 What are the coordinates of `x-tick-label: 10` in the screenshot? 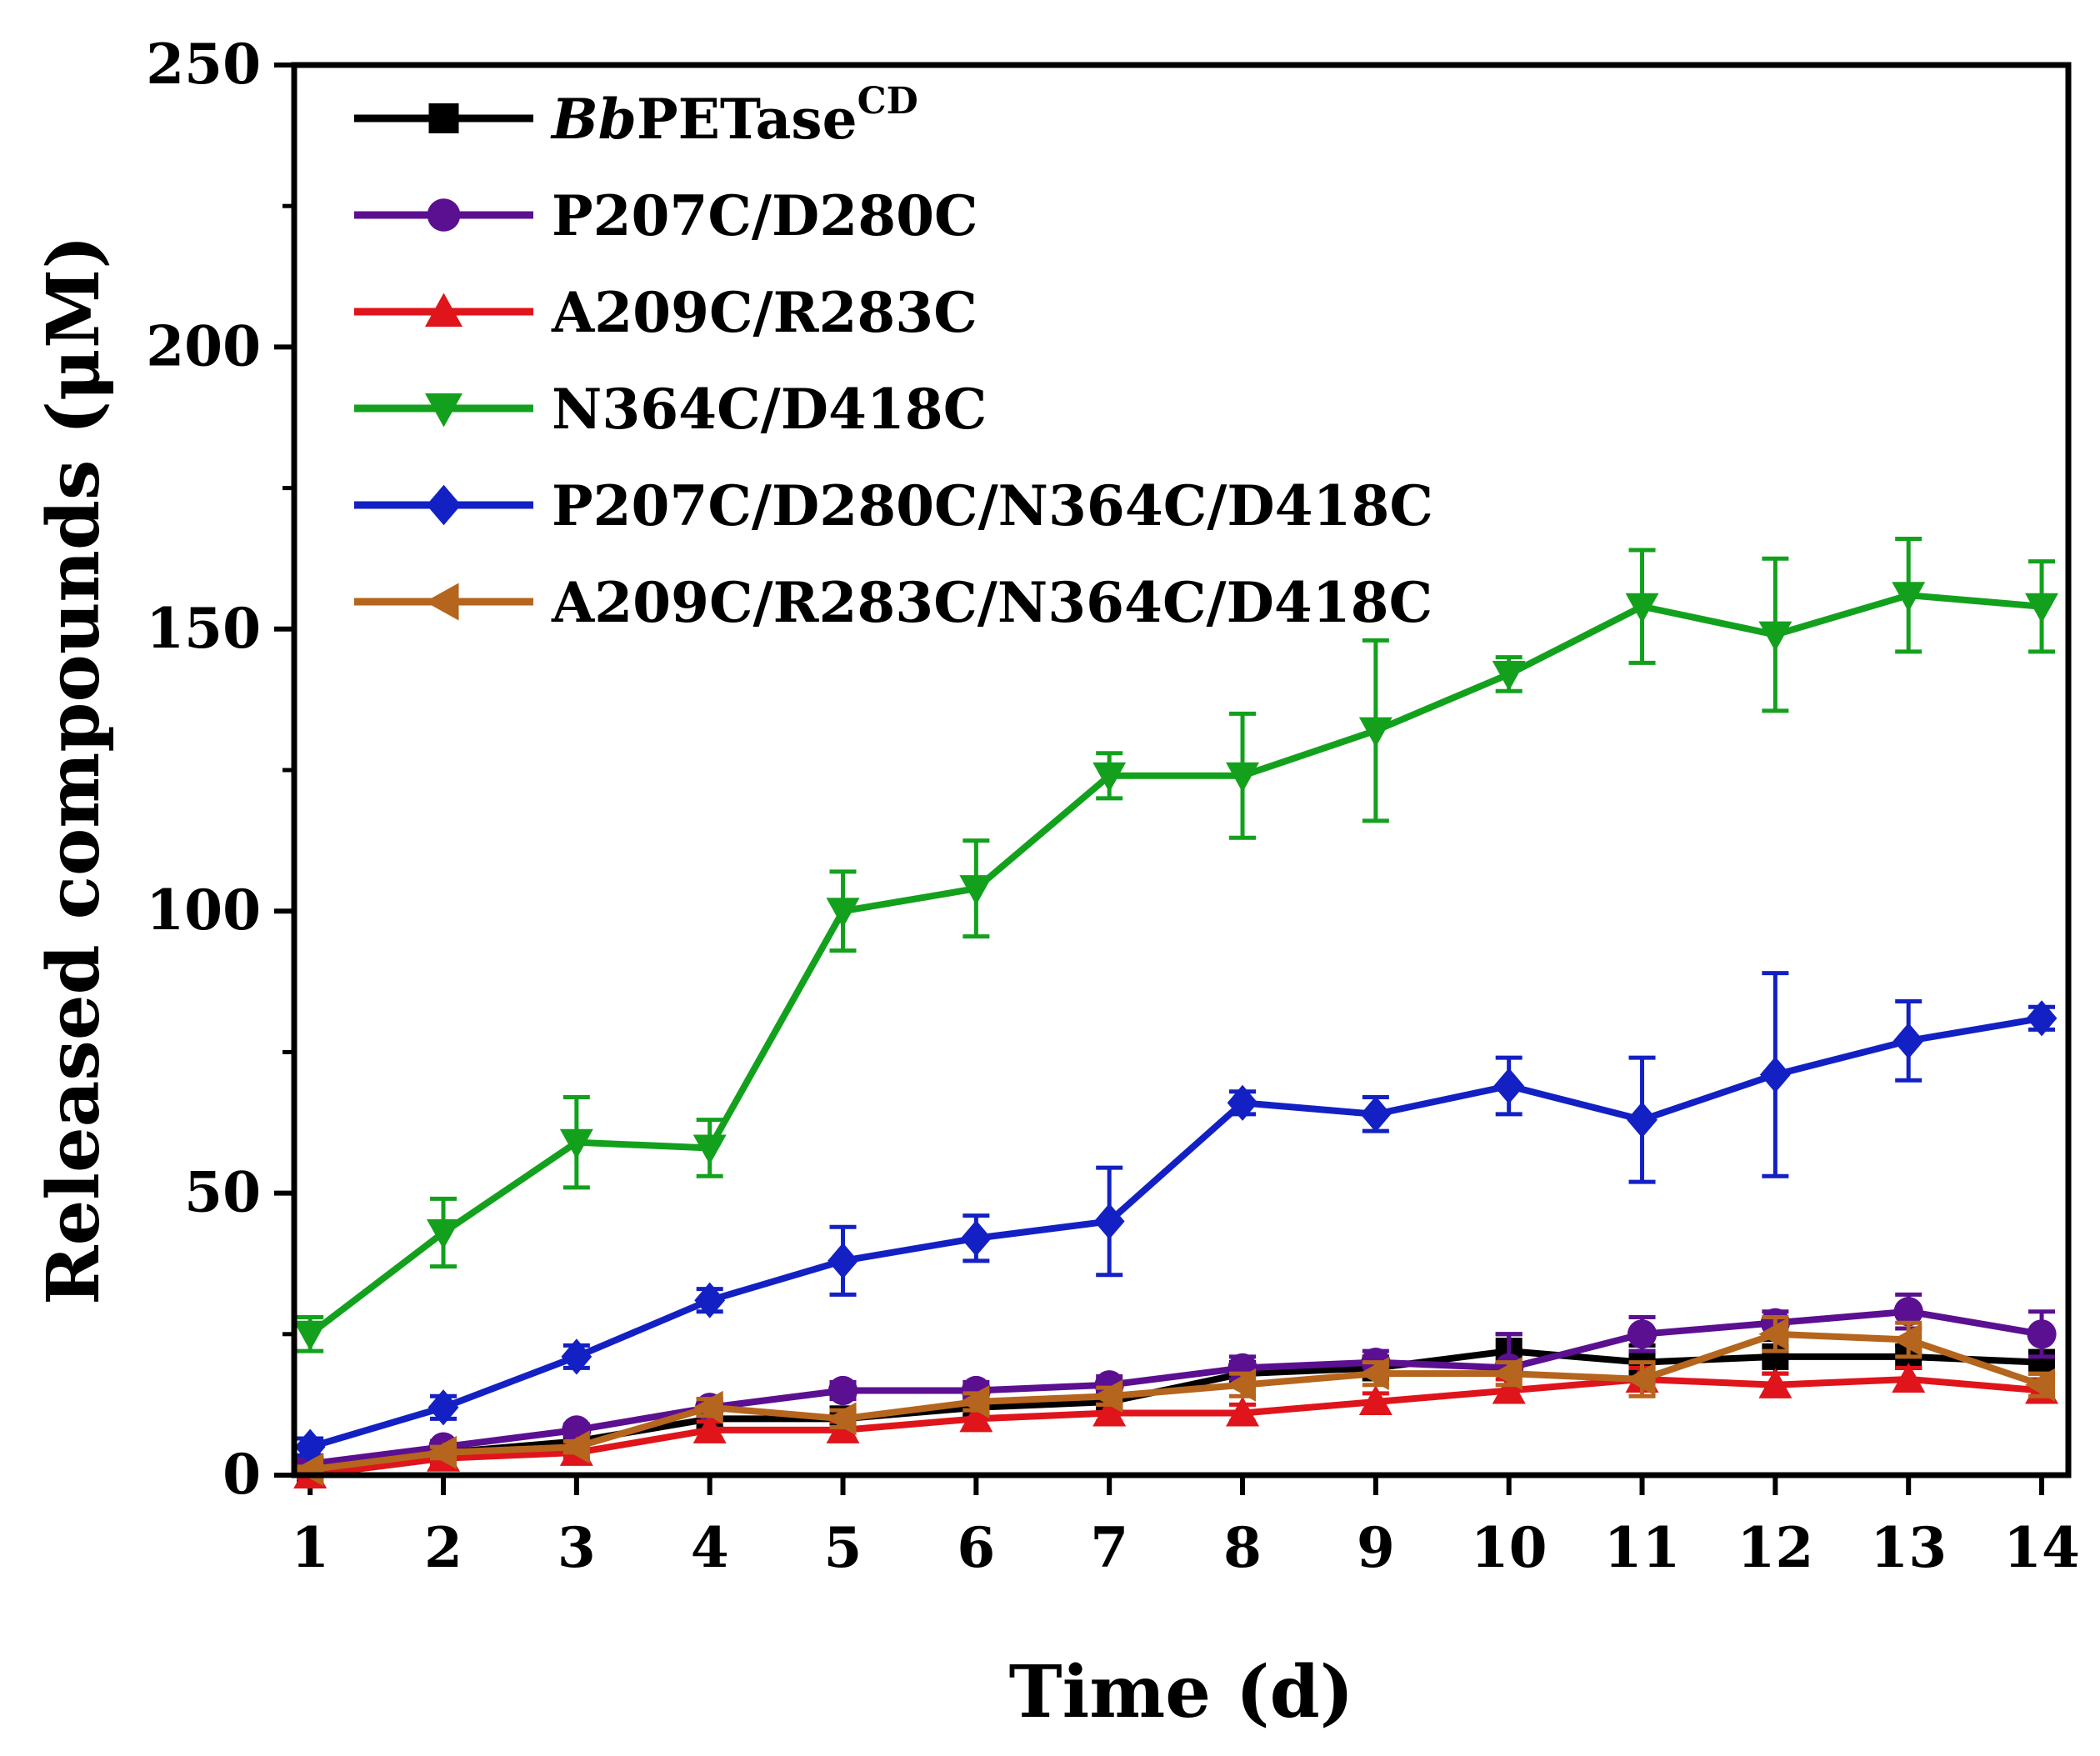 It's located at (1509, 1548).